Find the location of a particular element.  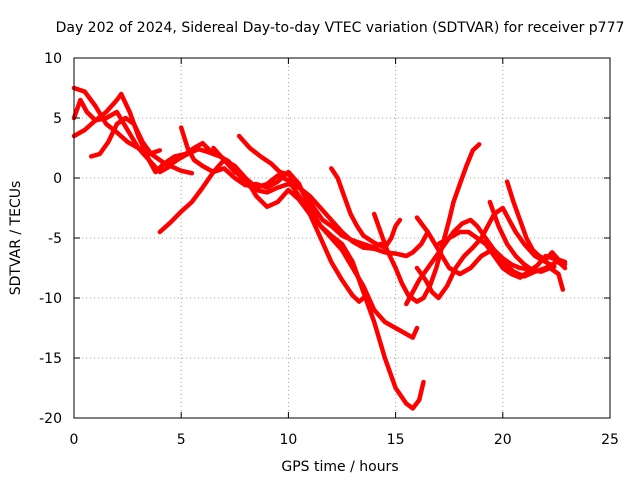

y-tick-label: -20 is located at coordinates (50, 419).